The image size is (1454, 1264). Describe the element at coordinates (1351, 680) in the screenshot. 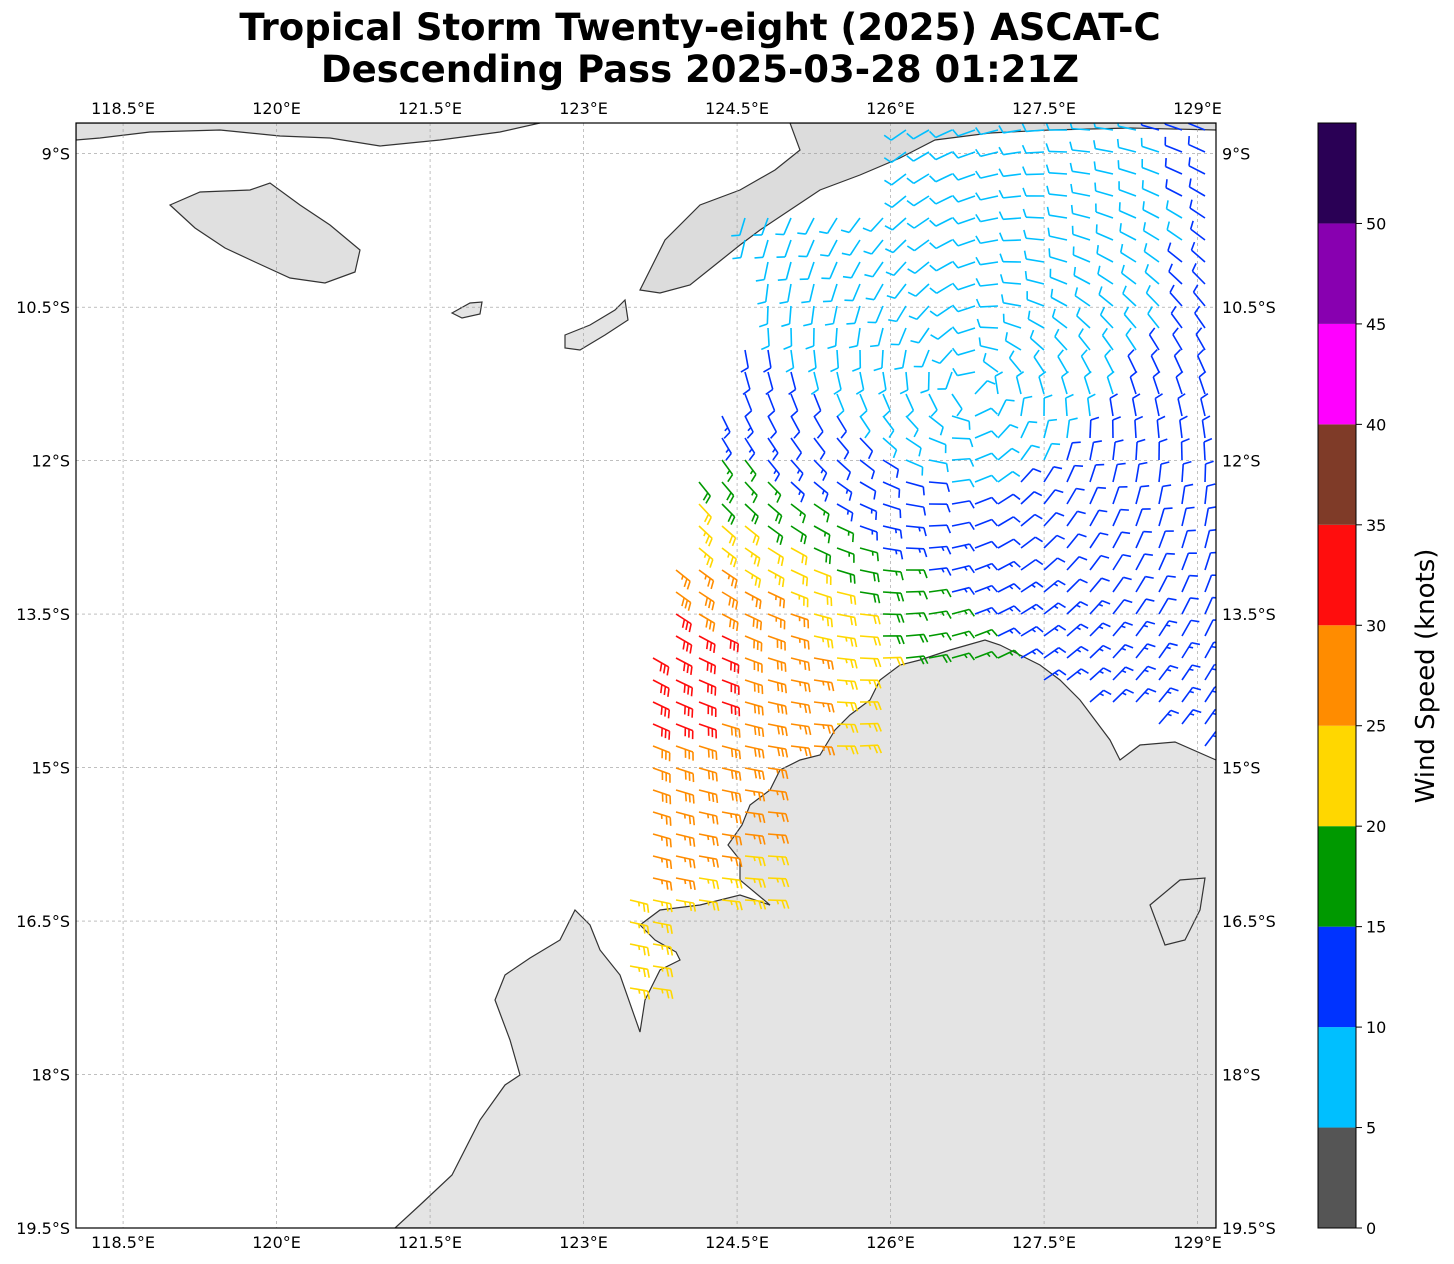

I see `colorbar: 0 5 10 15 20 25 30 35 40 45 50` at that location.